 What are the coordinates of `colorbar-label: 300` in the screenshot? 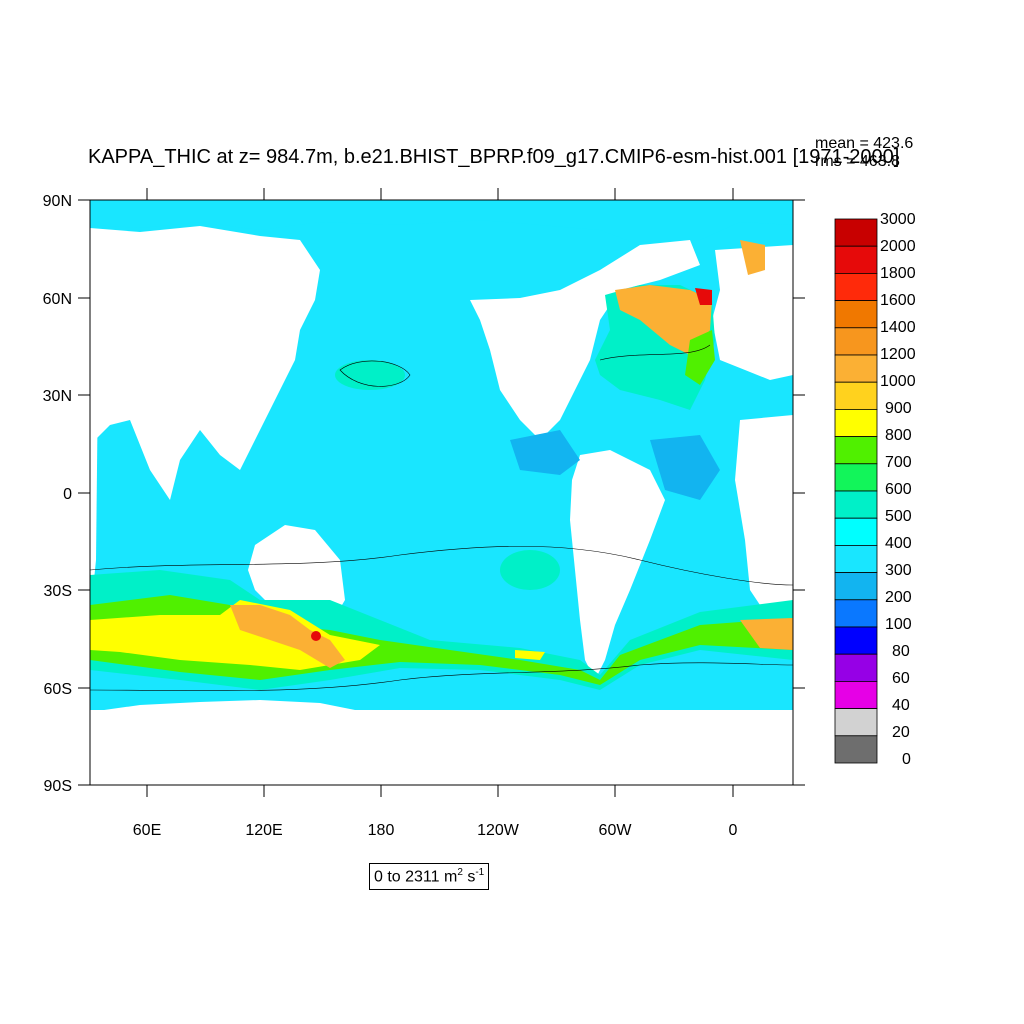 It's located at (898, 570).